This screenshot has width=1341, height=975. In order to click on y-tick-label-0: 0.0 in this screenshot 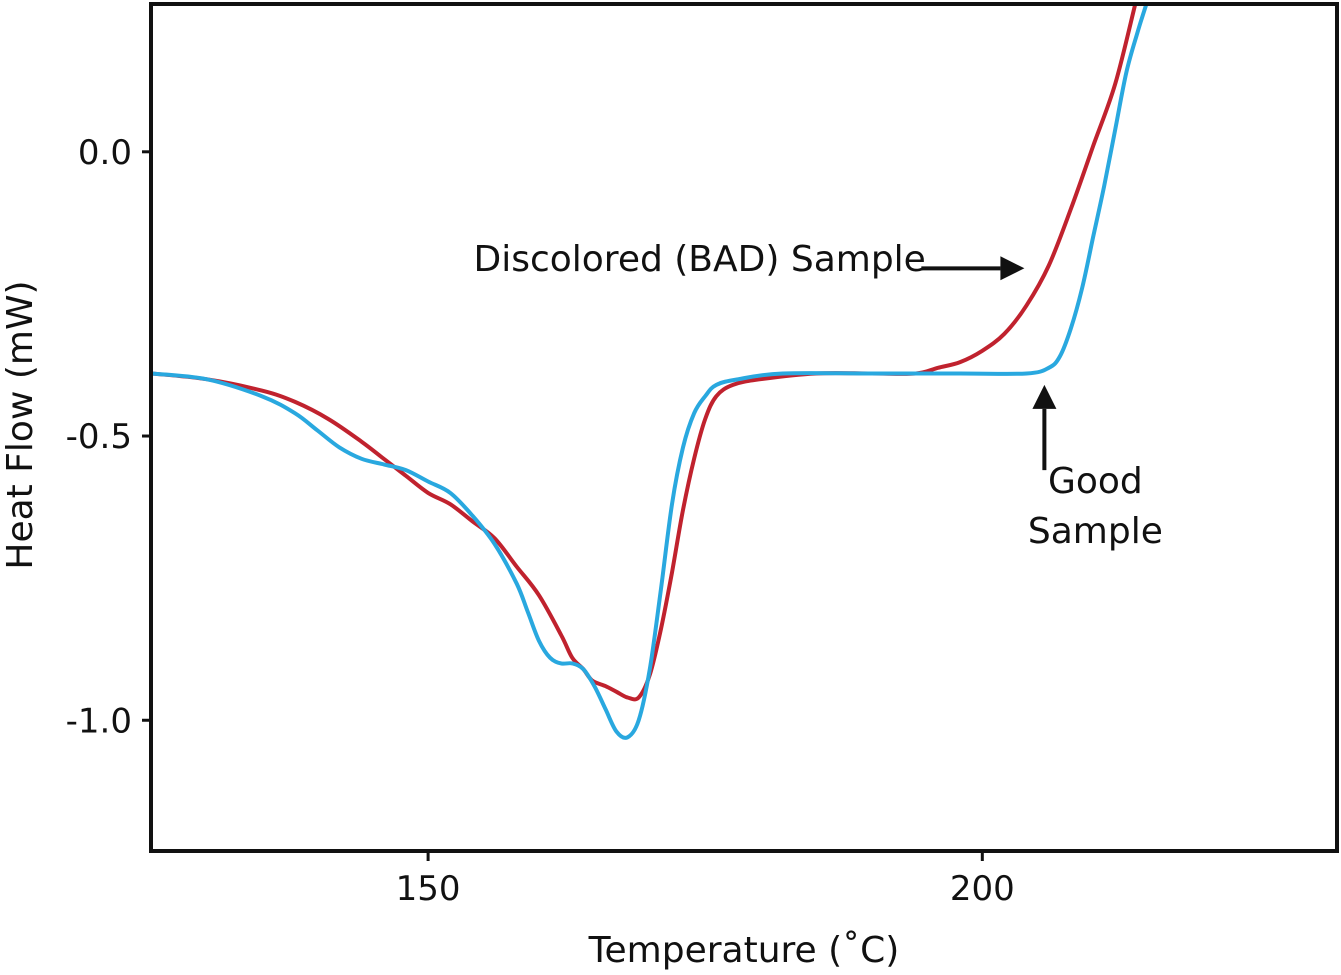, I will do `click(105, 153)`.